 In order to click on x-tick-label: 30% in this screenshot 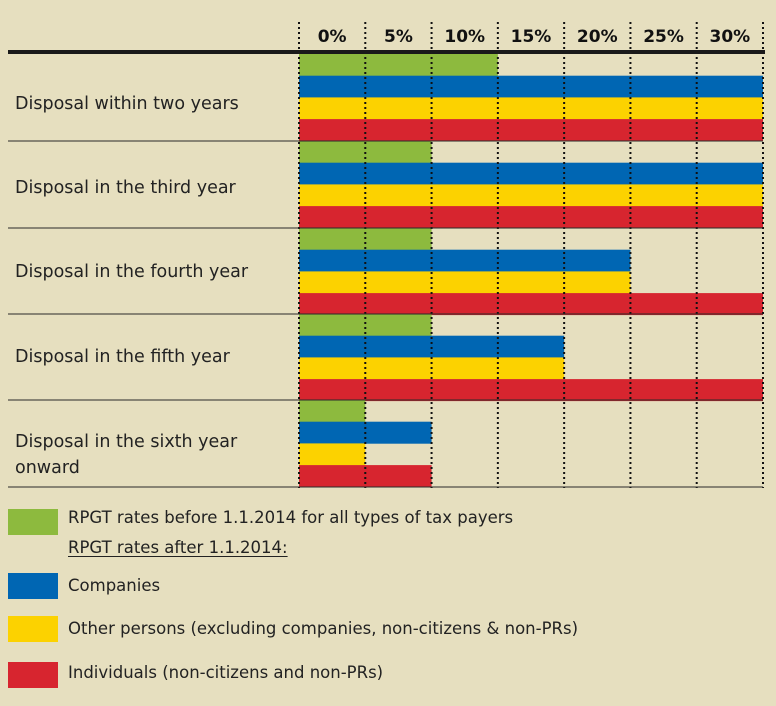, I will do `click(730, 37)`.